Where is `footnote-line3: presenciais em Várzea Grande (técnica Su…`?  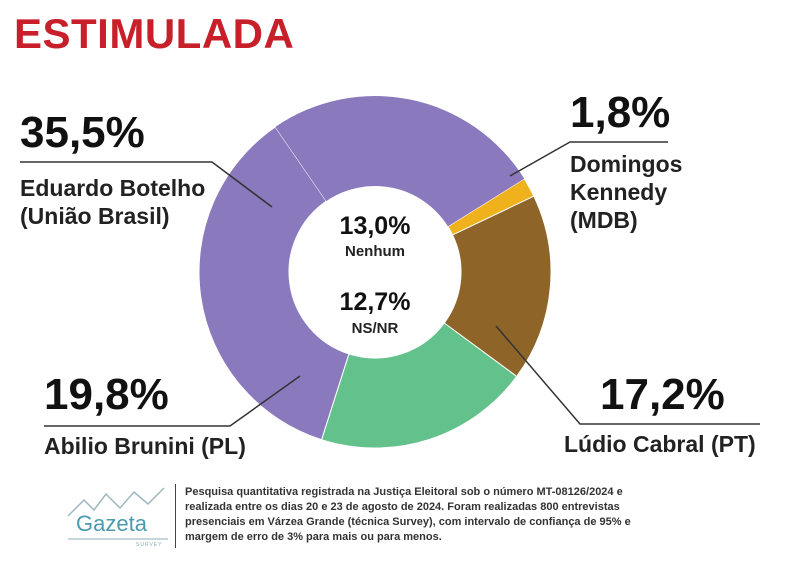
footnote-line3: presenciais em Várzea Grande (técnica Su… is located at coordinates (408, 522).